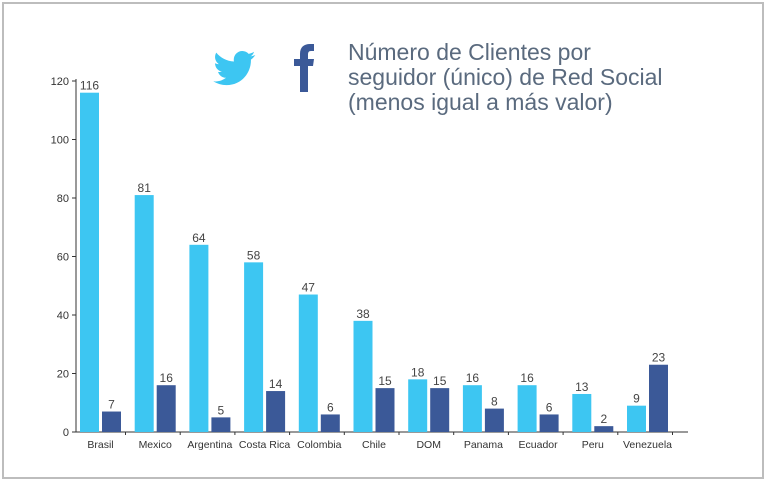  What do you see at coordinates (582, 387) in the screenshot?
I see `data-label-twitter: 13` at bounding box center [582, 387].